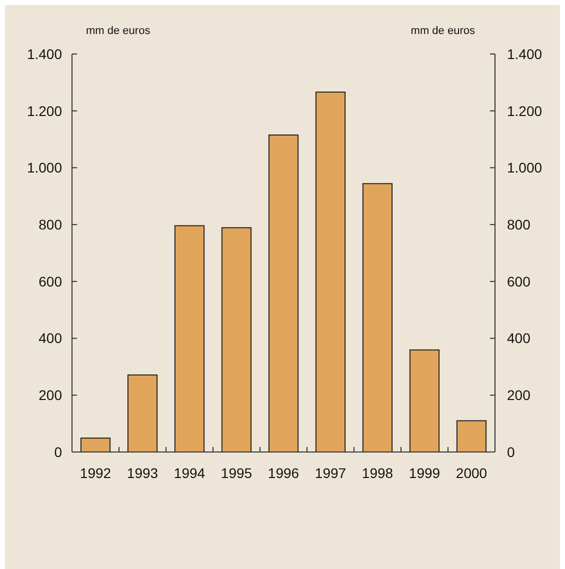  Describe the element at coordinates (519, 224) in the screenshot. I see `y2-tick-label: 800` at that location.